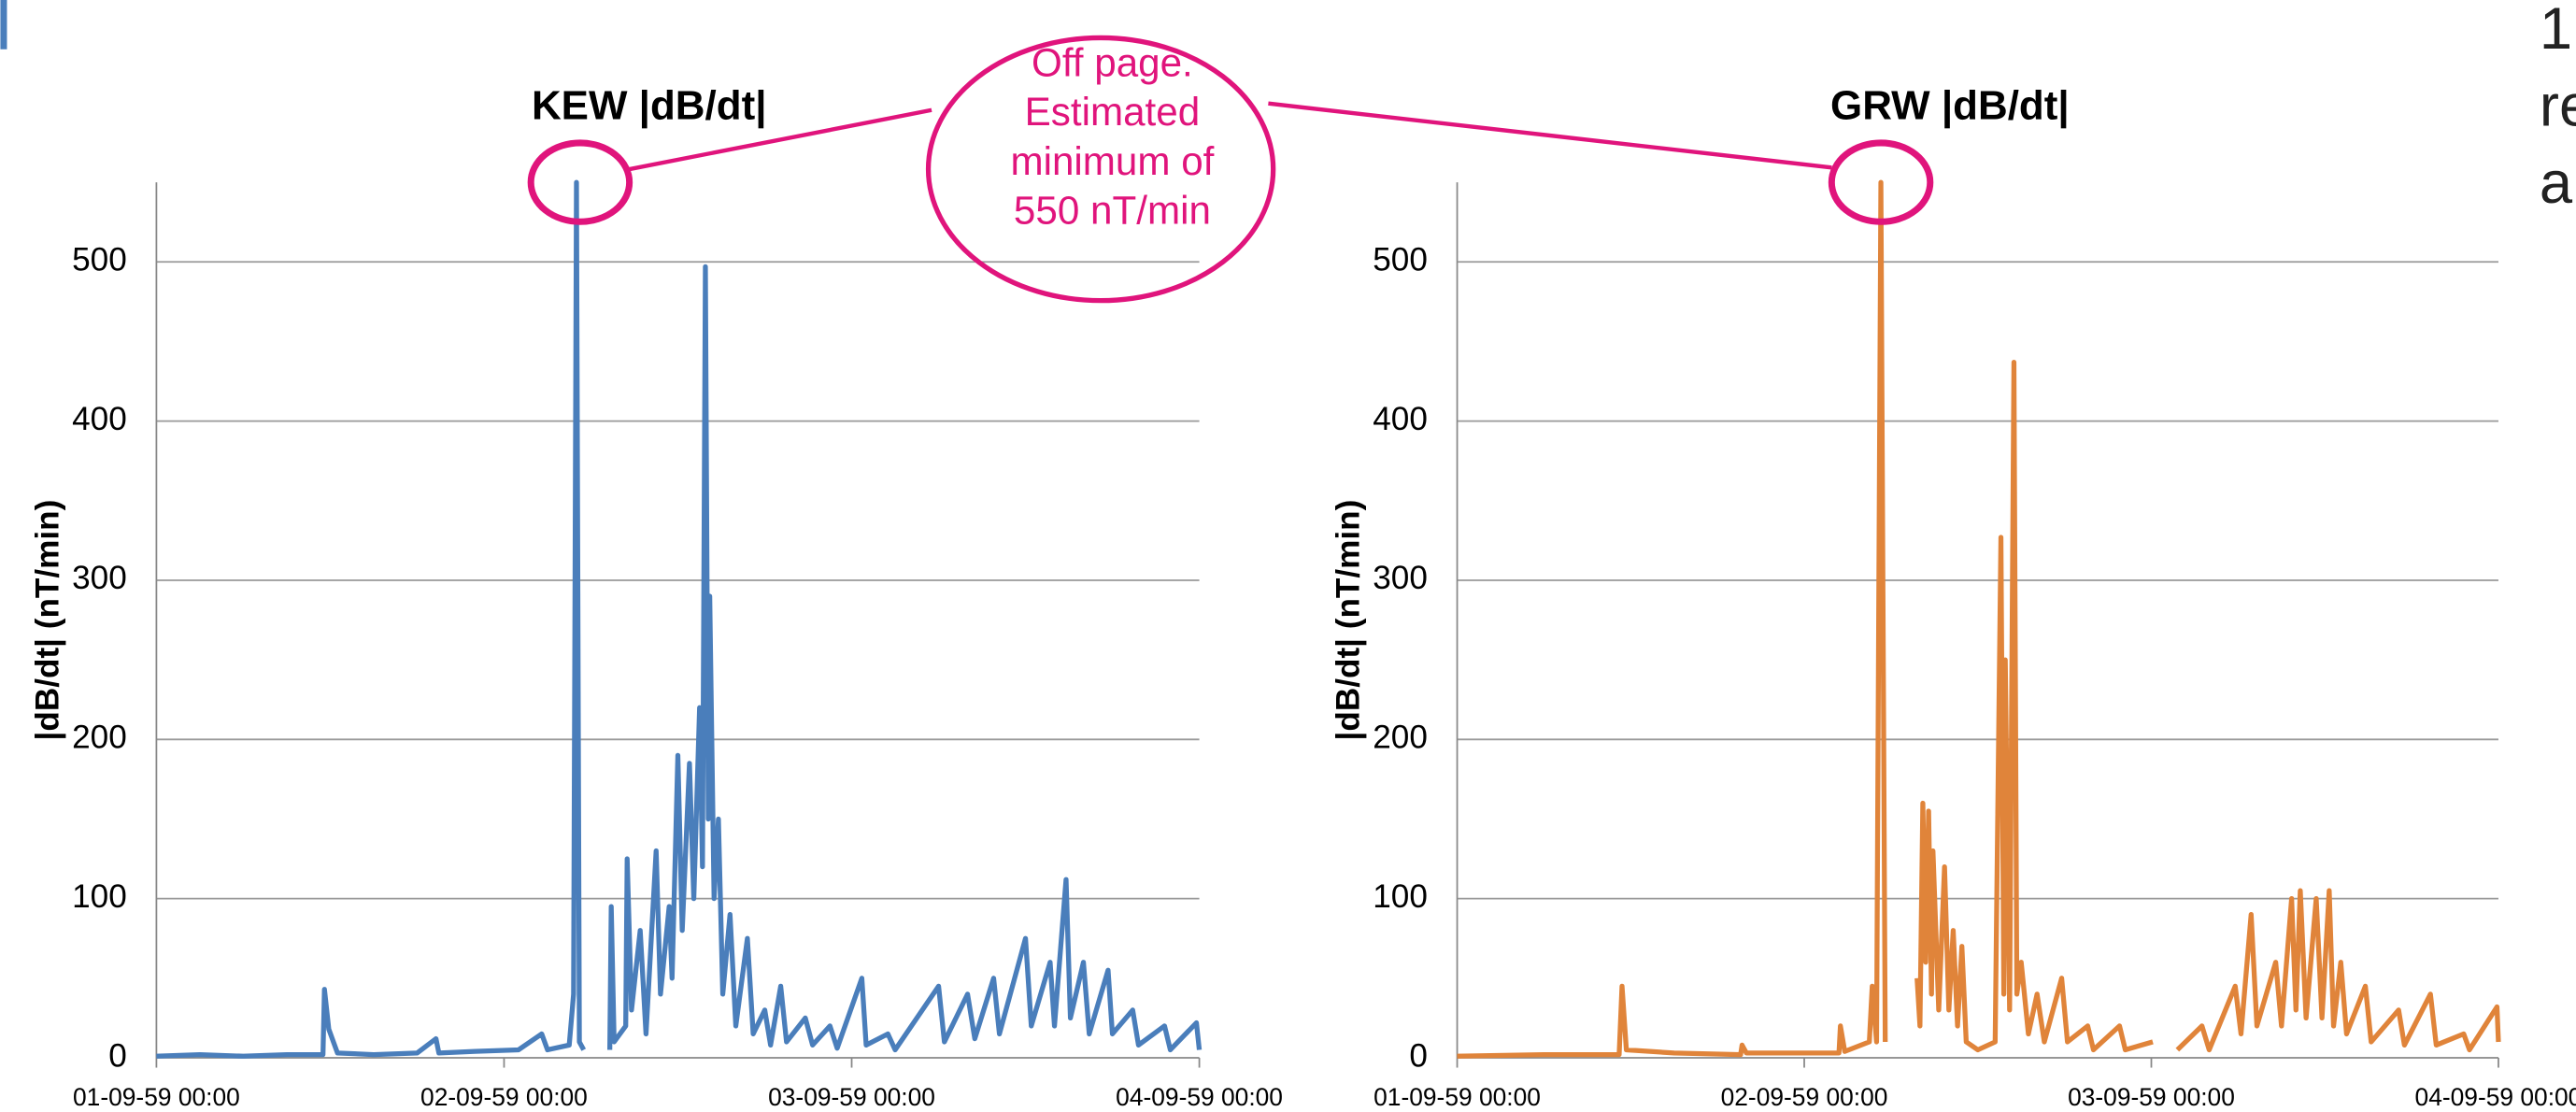 The width and height of the screenshot is (2576, 1112). I want to click on callout-ellipse, so click(1100, 169).